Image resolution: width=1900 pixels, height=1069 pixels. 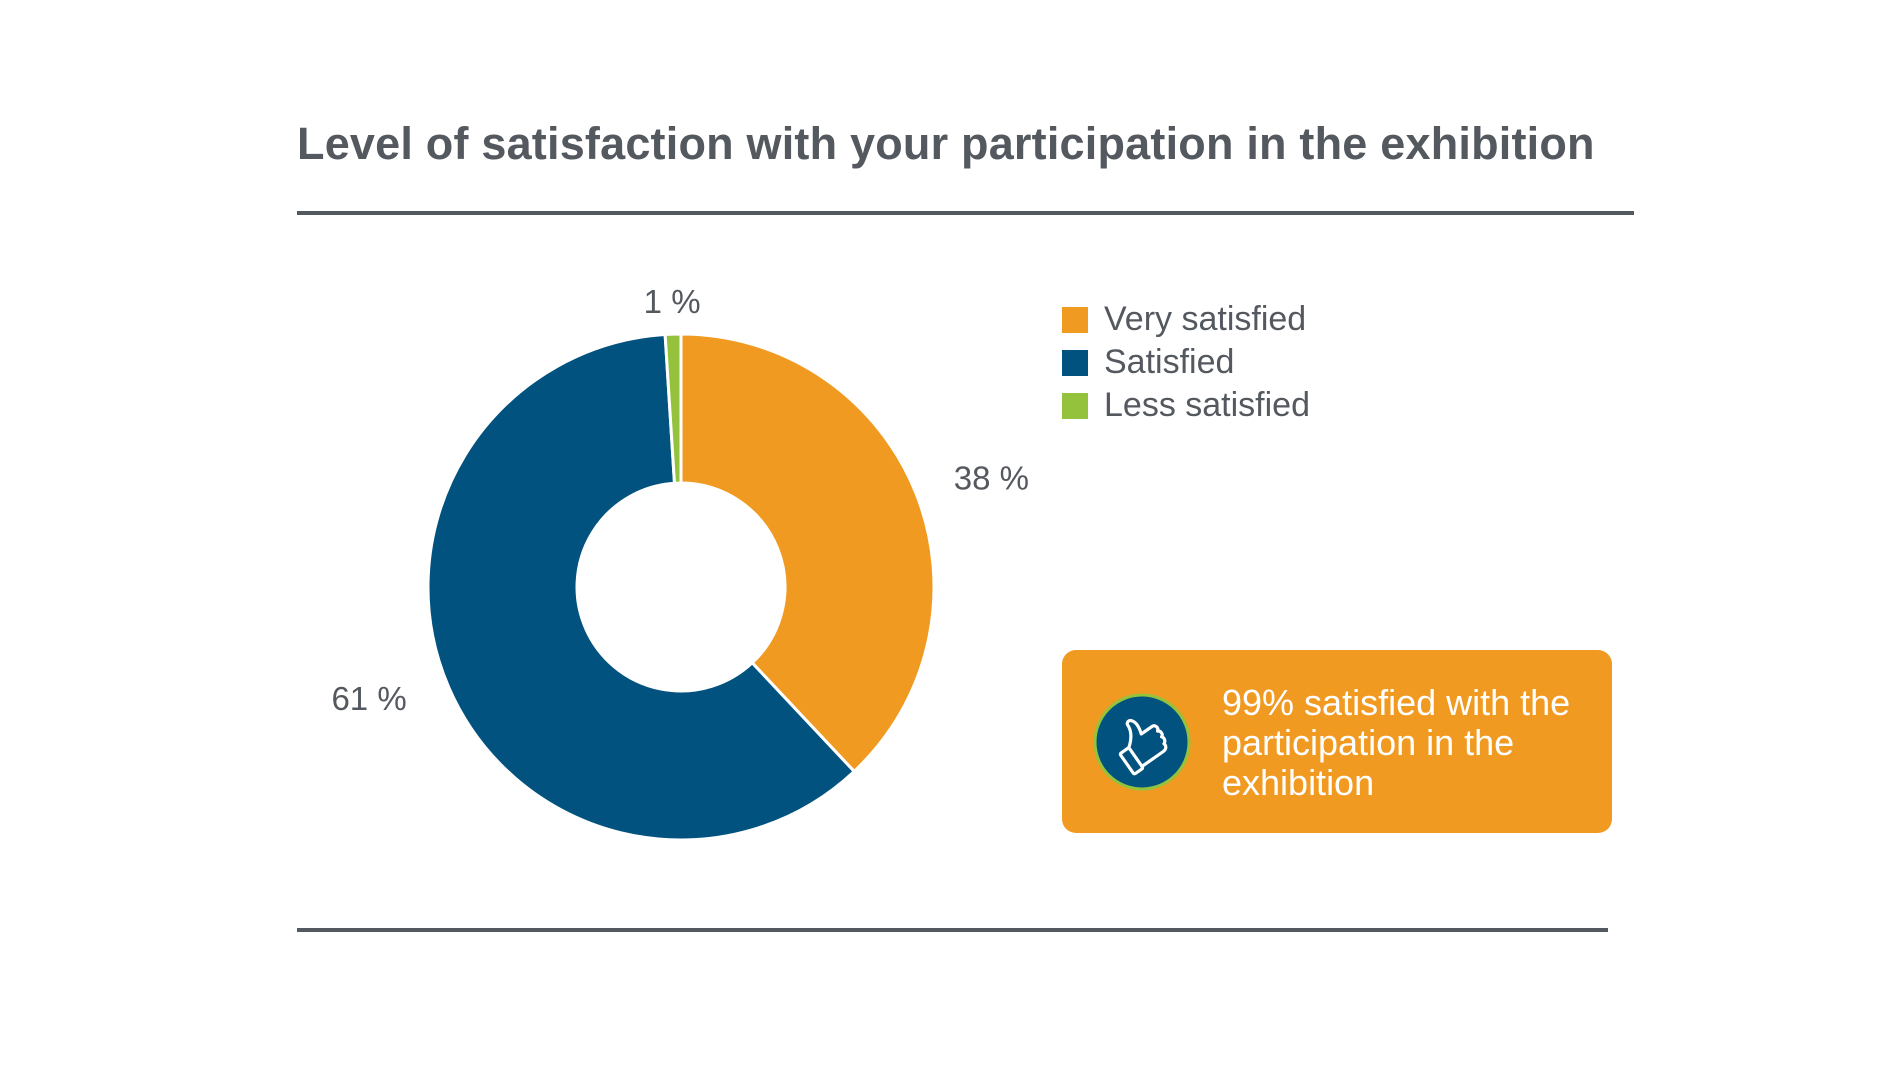 What do you see at coordinates (965, 213) in the screenshot?
I see `top-divider` at bounding box center [965, 213].